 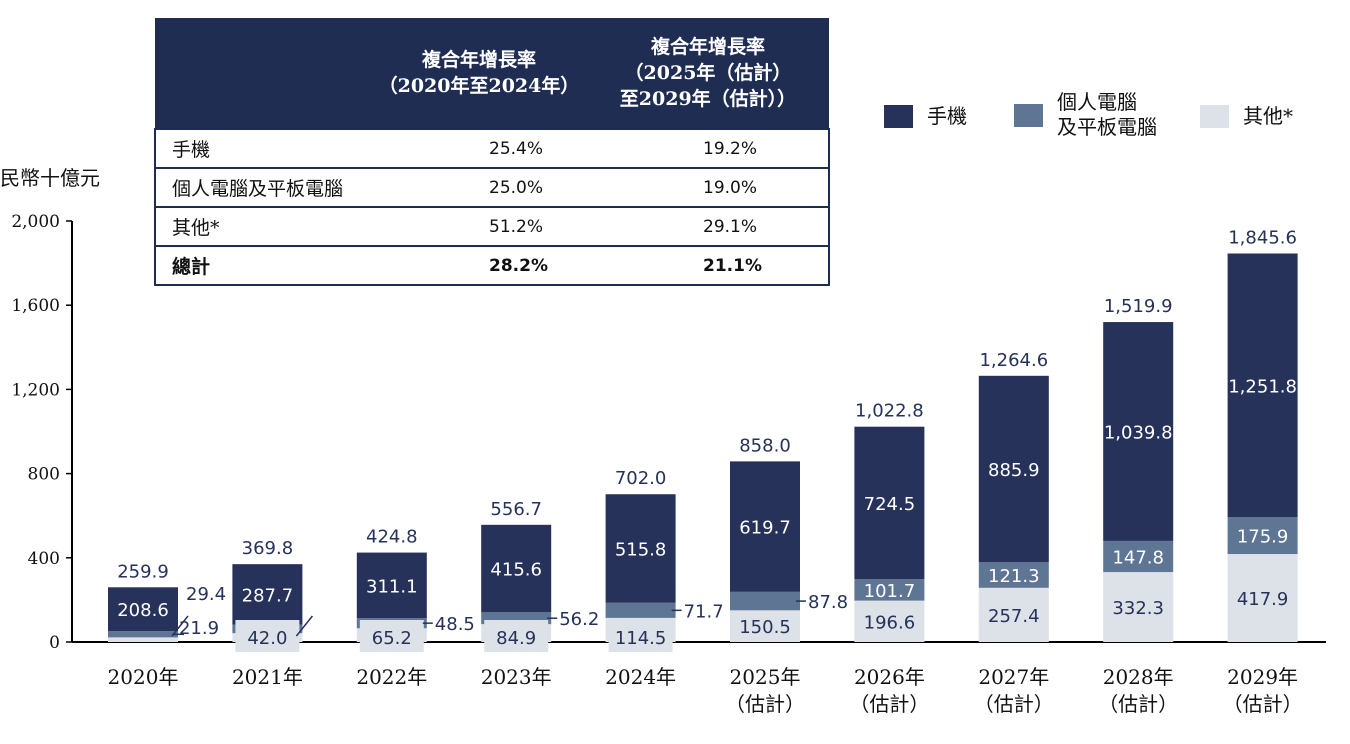 I want to click on table-row: 其他* 51.2% 29.1%, so click(x=492, y=226).